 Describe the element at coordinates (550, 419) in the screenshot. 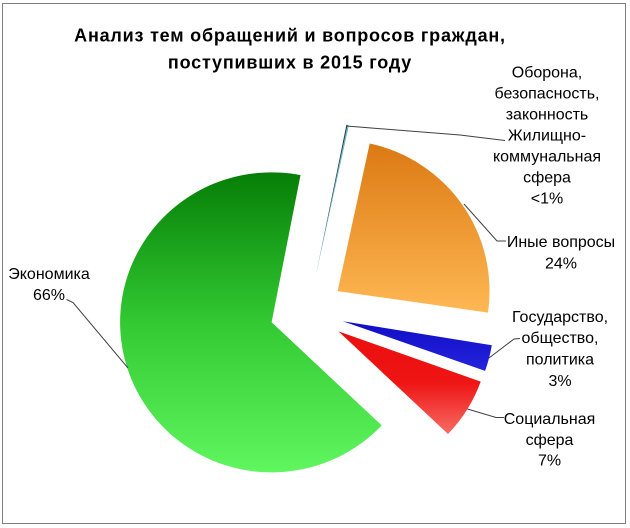

I see `svg-text: Социальная` at that location.